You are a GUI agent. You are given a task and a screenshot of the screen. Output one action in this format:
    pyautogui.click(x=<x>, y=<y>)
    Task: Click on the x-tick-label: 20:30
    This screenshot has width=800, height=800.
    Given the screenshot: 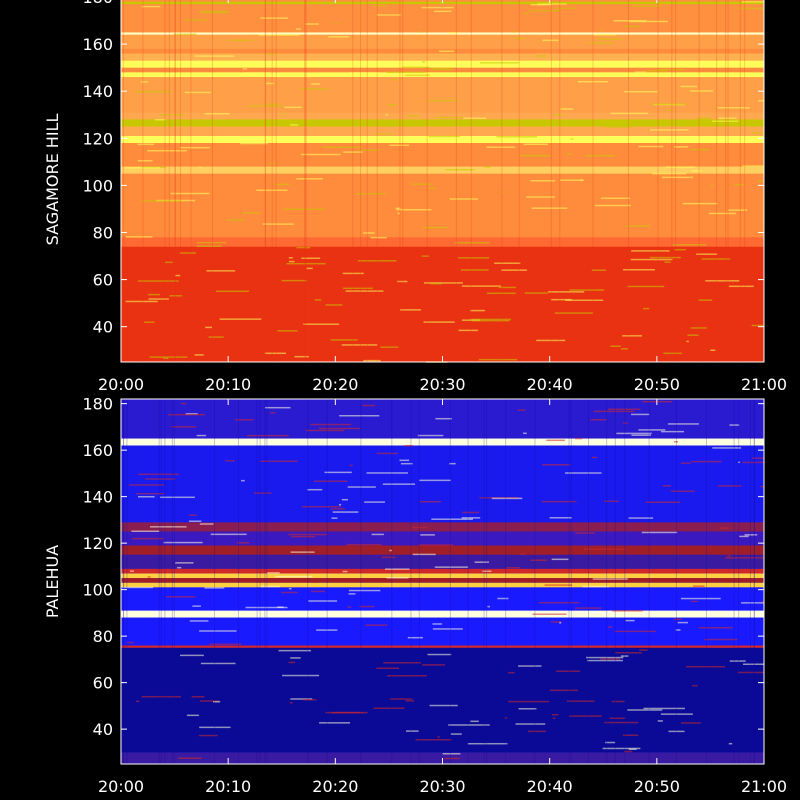 What is the action you would take?
    pyautogui.click(x=442, y=384)
    